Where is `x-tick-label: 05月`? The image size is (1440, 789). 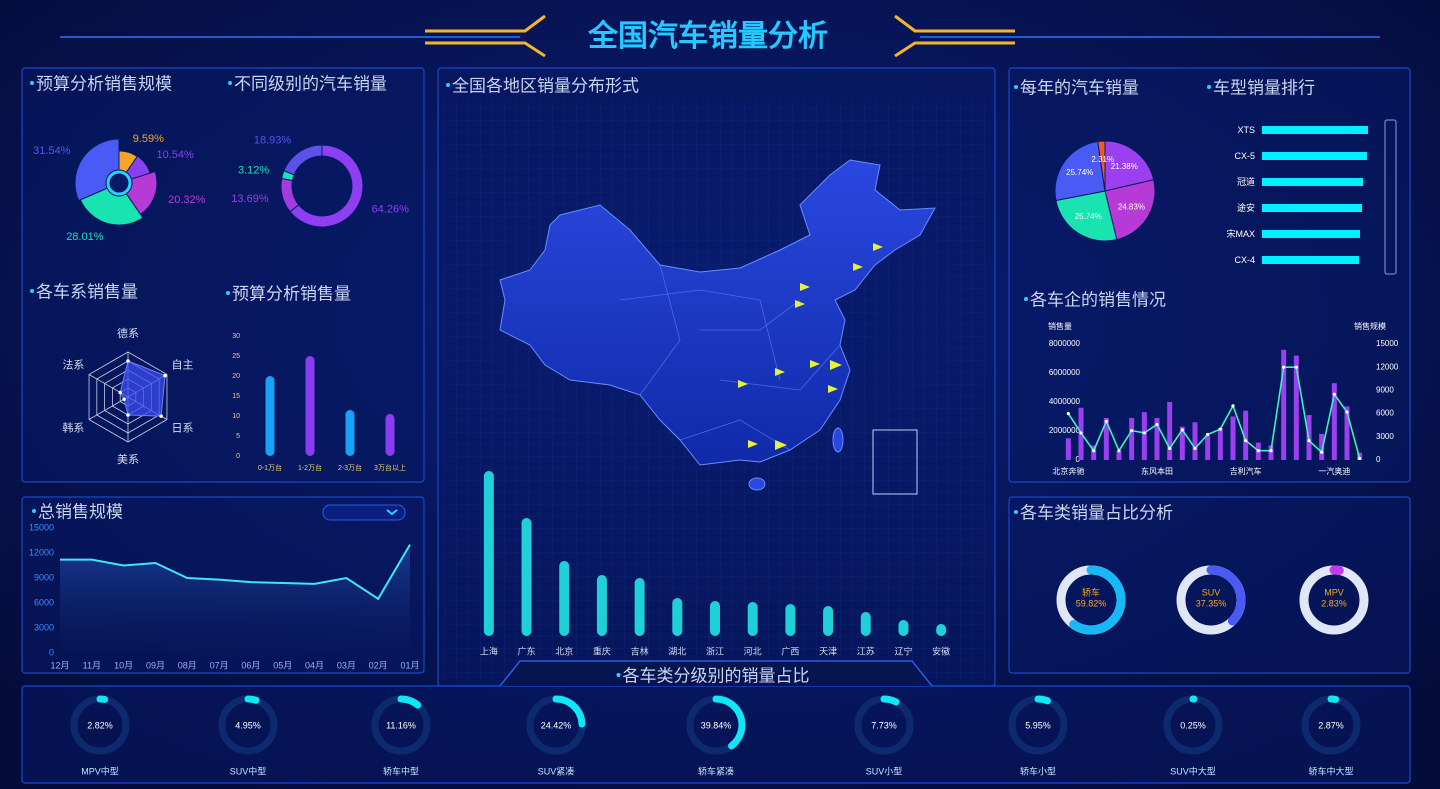
x-tick-label: 05月 is located at coordinates (282, 665).